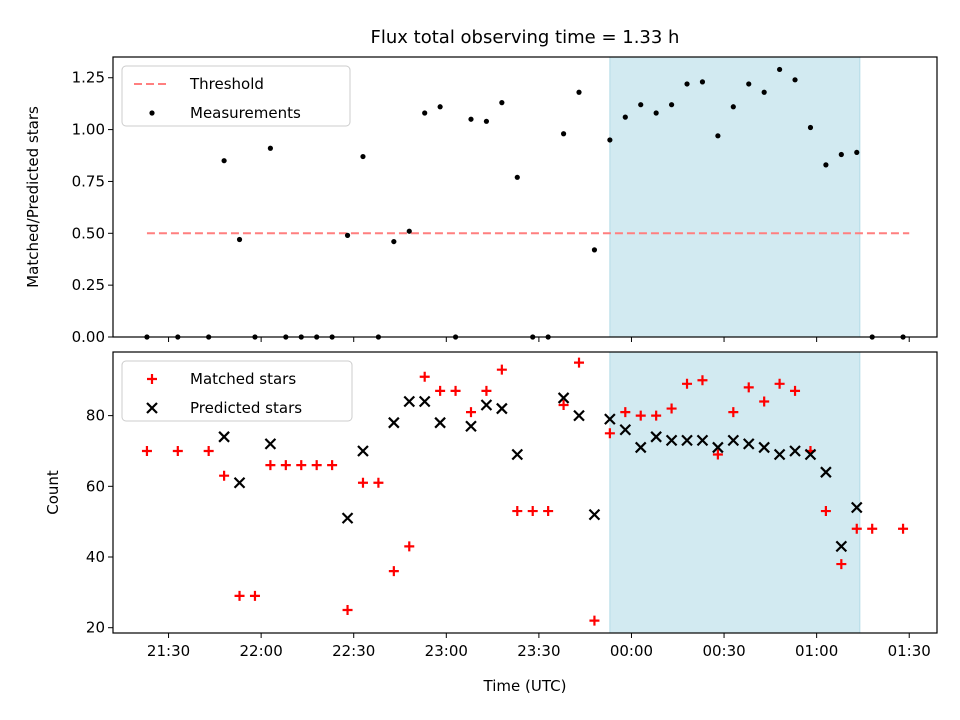  I want to click on legend-label: Predicted stars, so click(246, 408).